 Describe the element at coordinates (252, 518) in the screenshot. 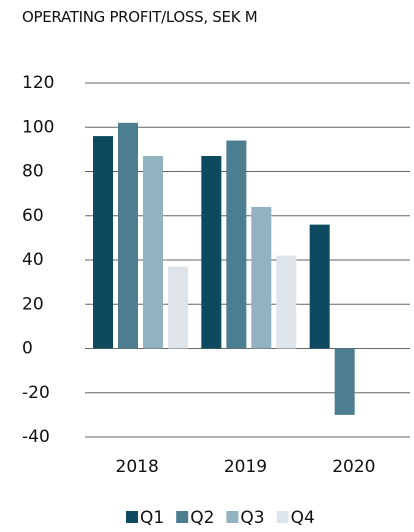

I see `legend-label: Q3` at that location.